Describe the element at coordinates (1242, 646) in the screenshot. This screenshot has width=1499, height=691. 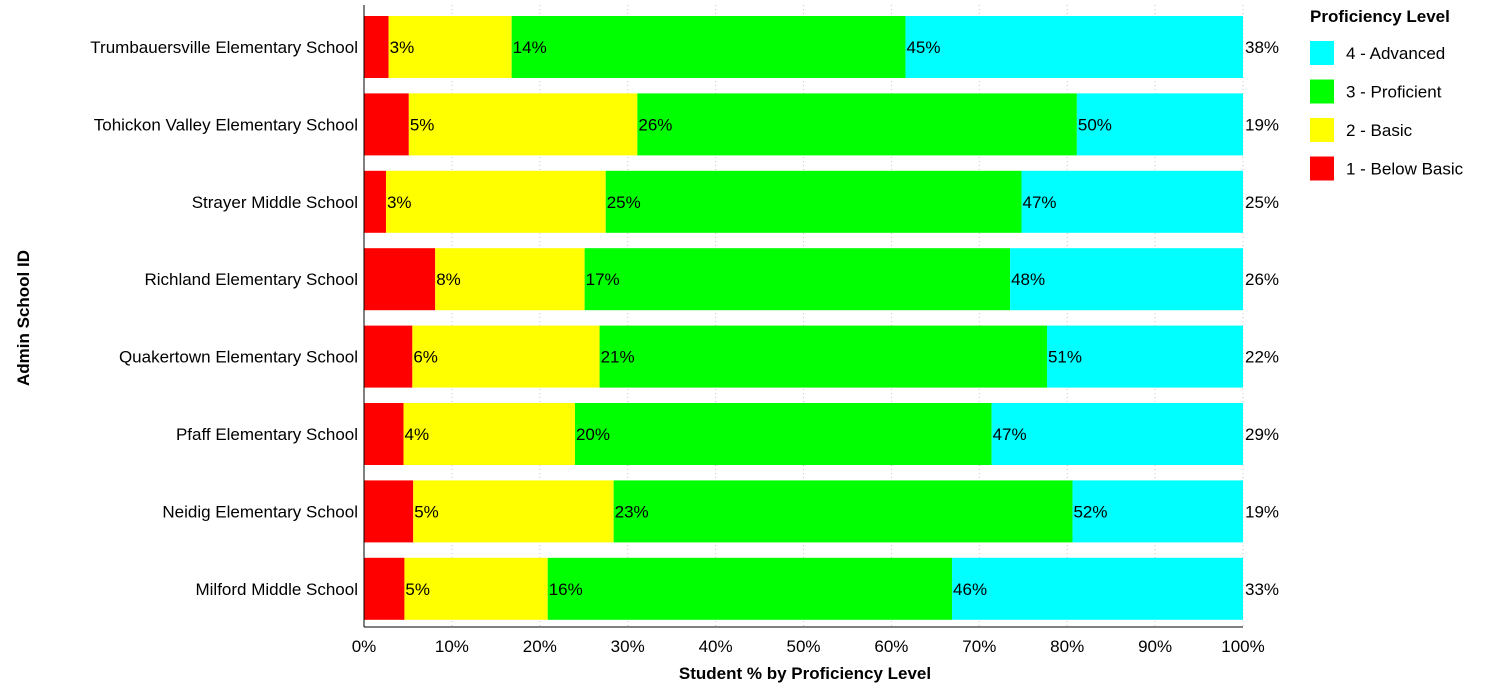
I see `x-tick-label: 100%` at that location.